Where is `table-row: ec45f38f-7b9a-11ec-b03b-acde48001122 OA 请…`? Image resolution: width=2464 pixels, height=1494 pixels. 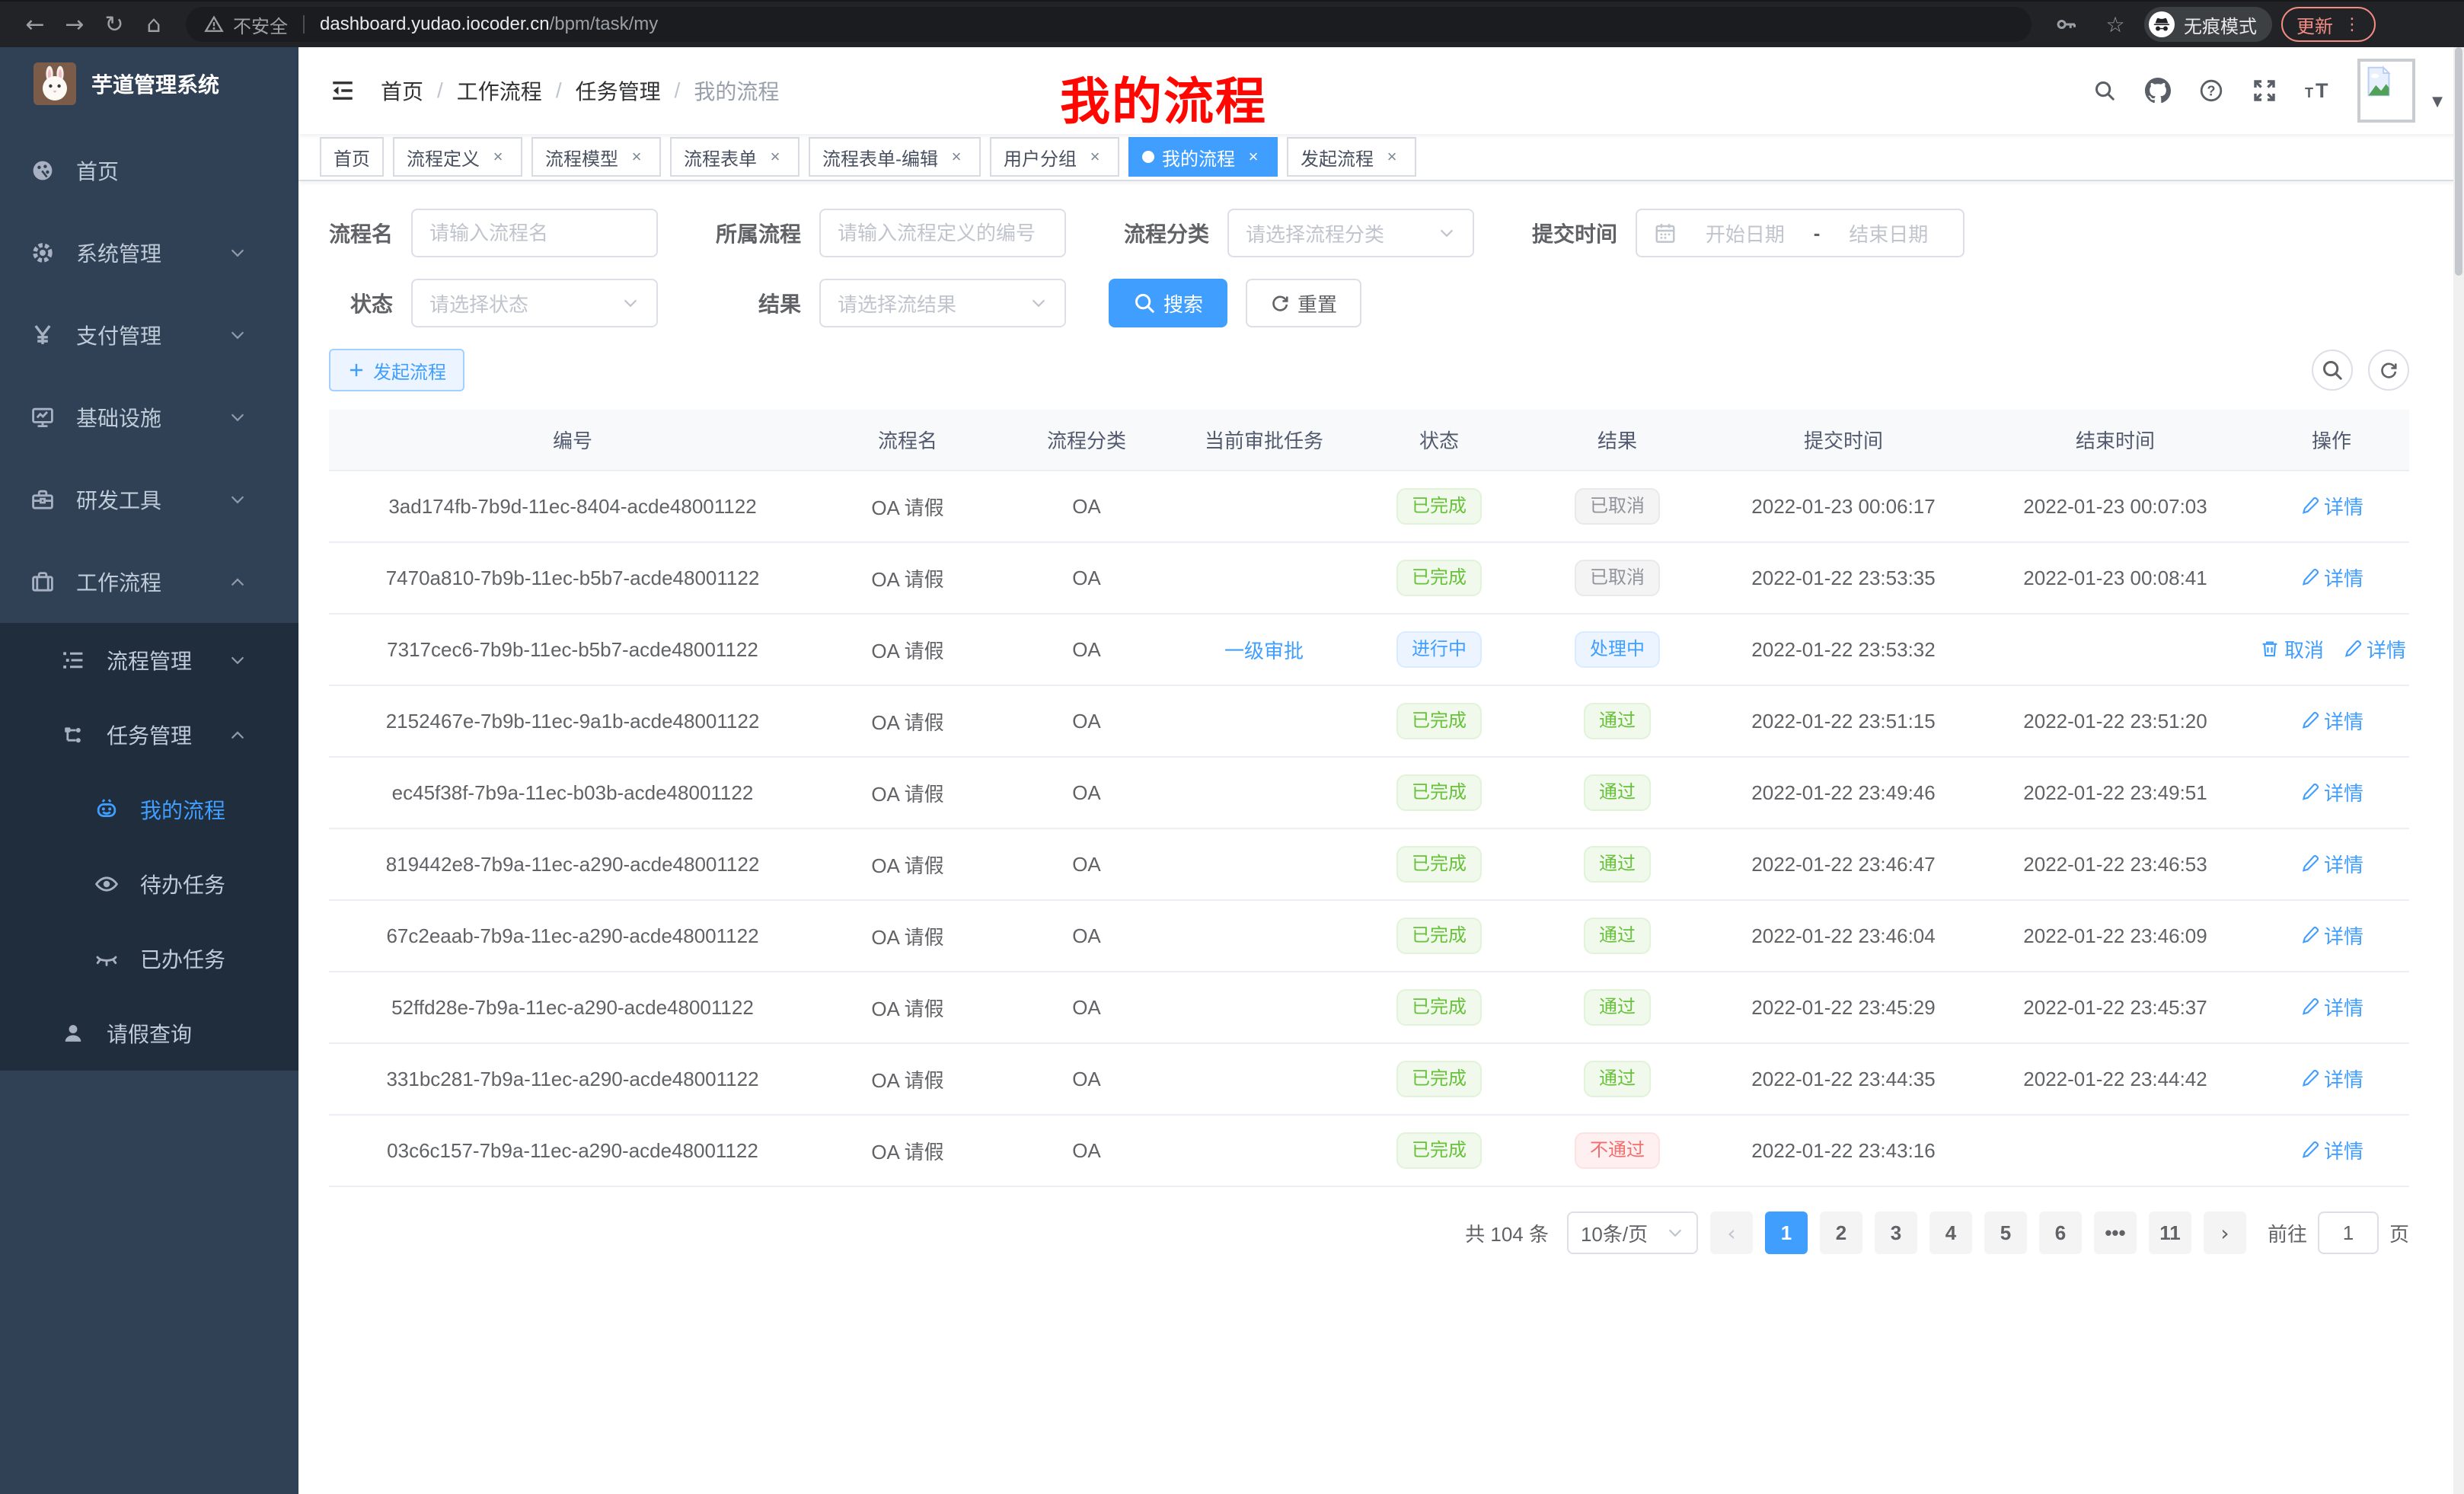 table-row: ec45f38f-7b9a-11ec-b03b-acde48001122 OA 请… is located at coordinates (1369, 793).